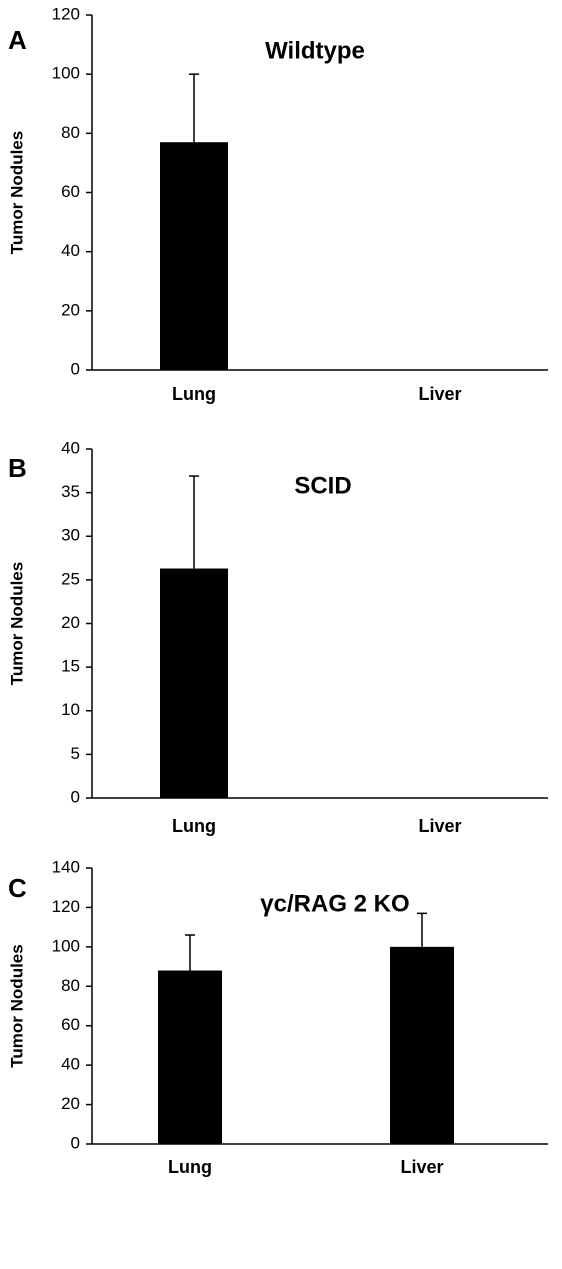 This screenshot has height=1269, width=562. What do you see at coordinates (70, 709) in the screenshot?
I see `y-tick-label: 10` at bounding box center [70, 709].